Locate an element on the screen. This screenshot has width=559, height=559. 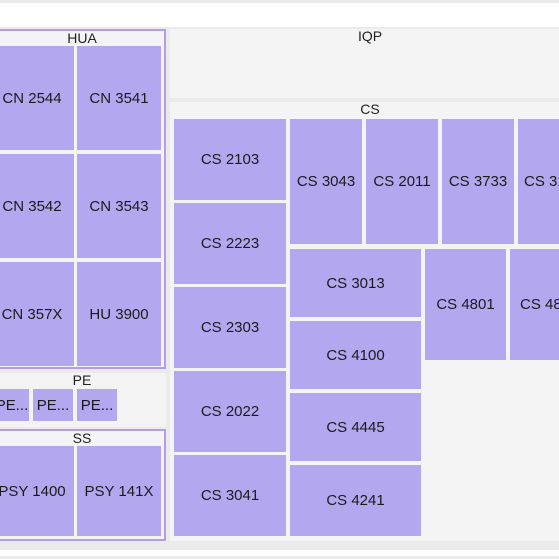
leaf-label: CS 2103 is located at coordinates (230, 159).